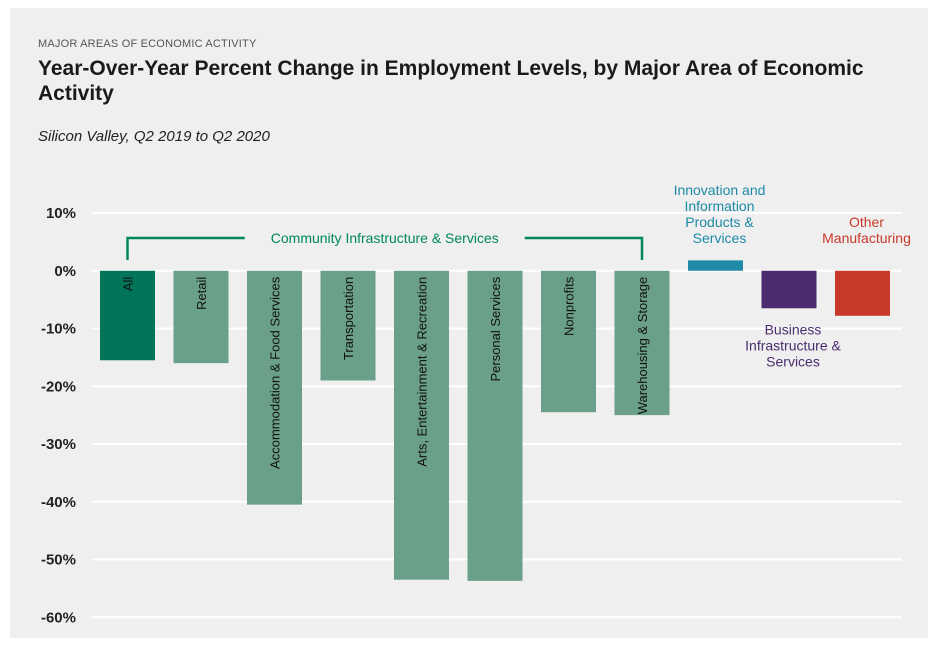 The height and width of the screenshot is (646, 938). What do you see at coordinates (866, 230) in the screenshot?
I see `group-label: Other Manufacturing` at bounding box center [866, 230].